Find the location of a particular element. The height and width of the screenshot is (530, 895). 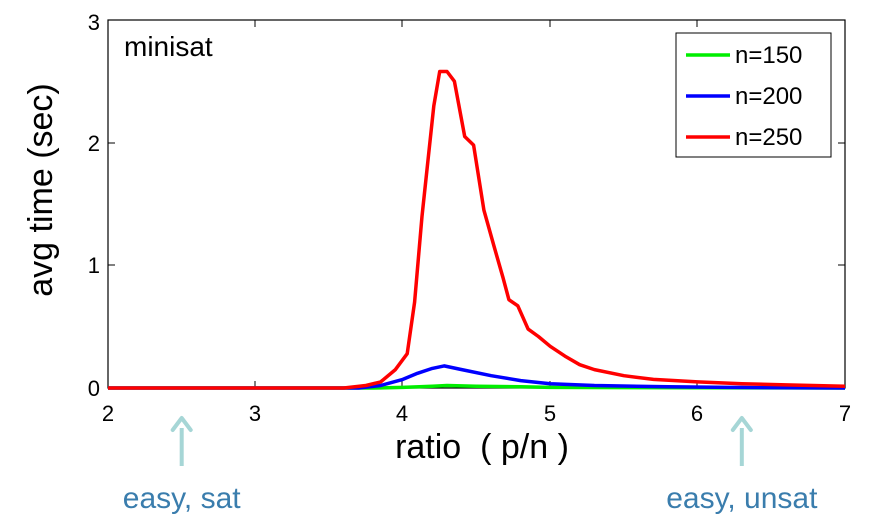

x-tick-label: 4 is located at coordinates (402, 413).